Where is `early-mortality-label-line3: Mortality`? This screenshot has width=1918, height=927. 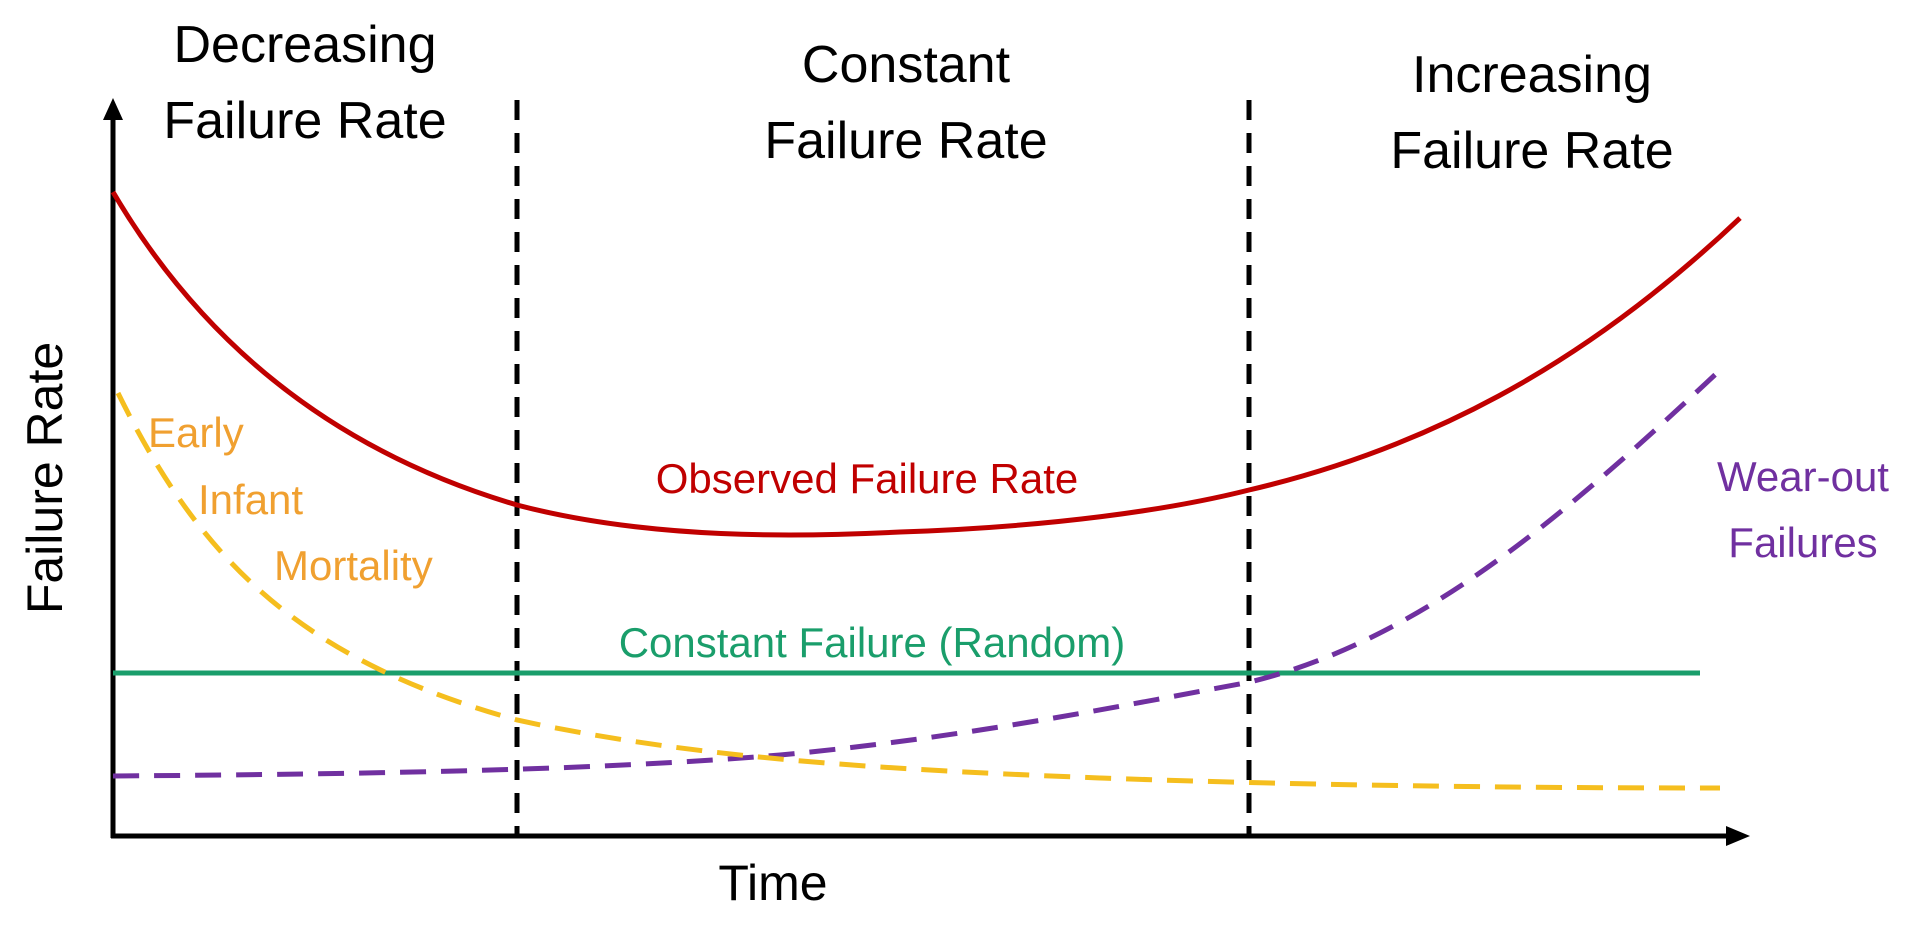 early-mortality-label-line3: Mortality is located at coordinates (353, 565).